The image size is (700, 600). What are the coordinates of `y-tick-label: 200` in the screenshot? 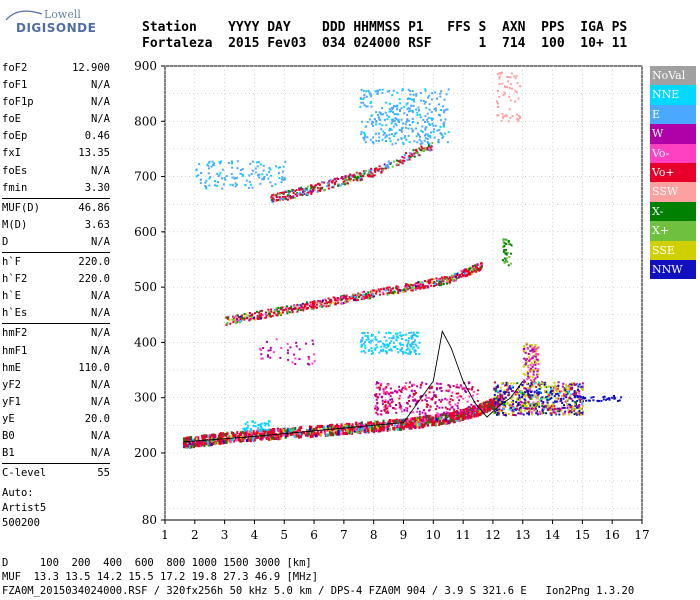 It's located at (145, 453).